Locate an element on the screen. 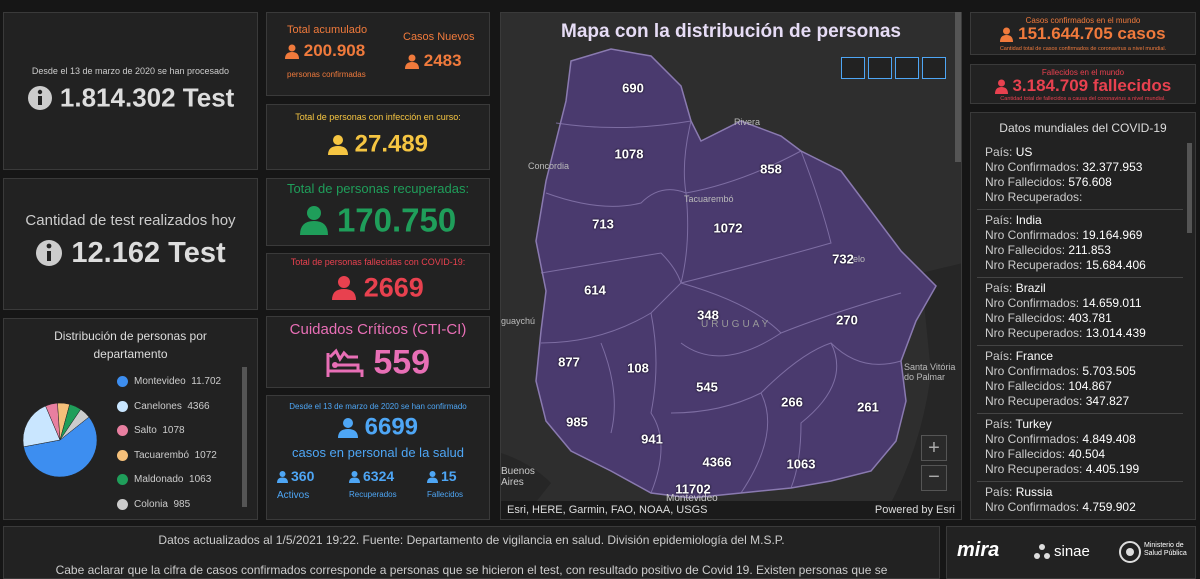 Image resolution: width=1200 pixels, height=579 pixels. basemap-button is located at coordinates (934, 68).